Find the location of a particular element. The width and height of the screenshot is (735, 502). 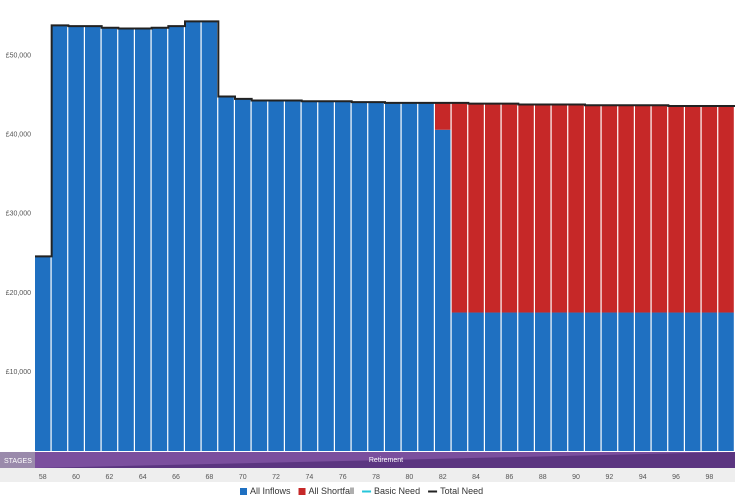

stage-segment-label: Retirement is located at coordinates (386, 460).